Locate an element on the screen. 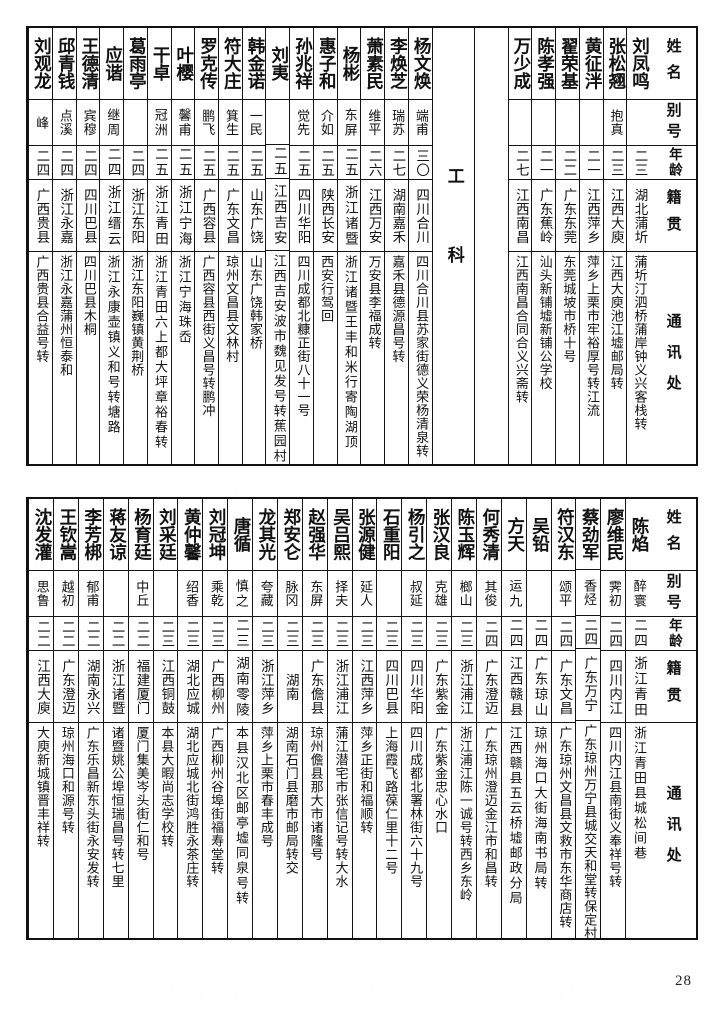 This screenshot has height=1024, width=724. entry-origin-text: 浙江永嘉 is located at coordinates (65, 215).